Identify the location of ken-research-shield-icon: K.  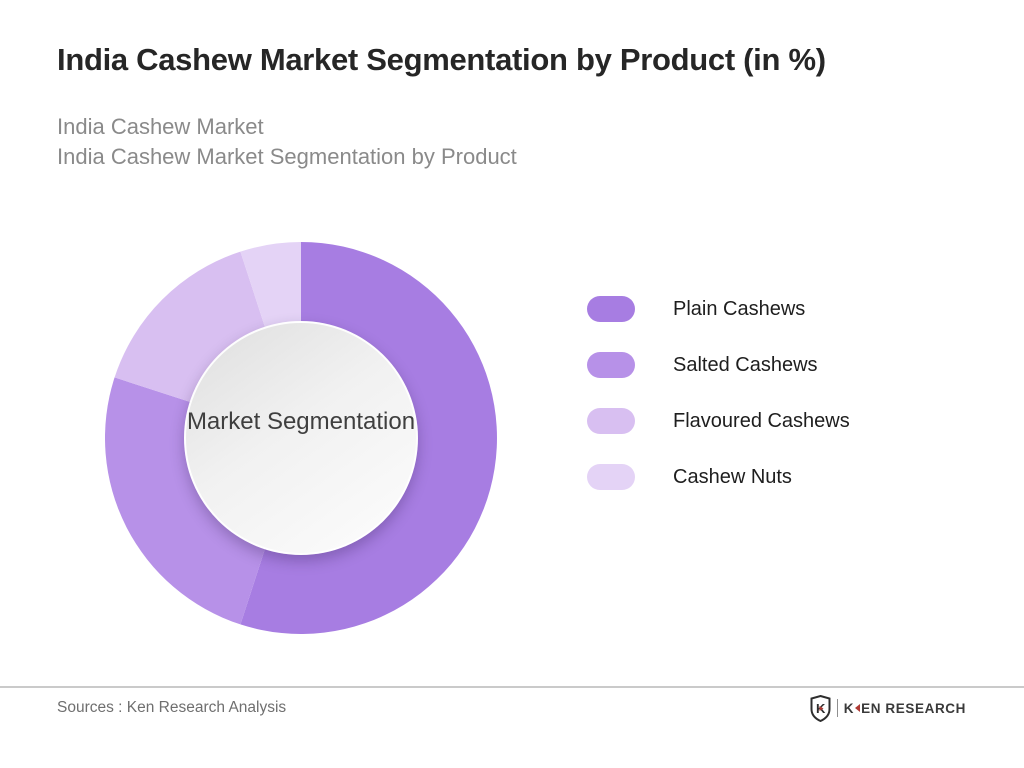
(820, 708).